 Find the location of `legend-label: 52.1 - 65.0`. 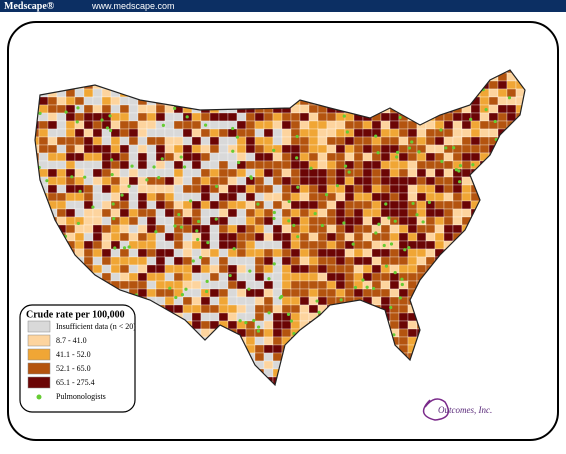

legend-label: 52.1 - 65.0 is located at coordinates (73, 368).